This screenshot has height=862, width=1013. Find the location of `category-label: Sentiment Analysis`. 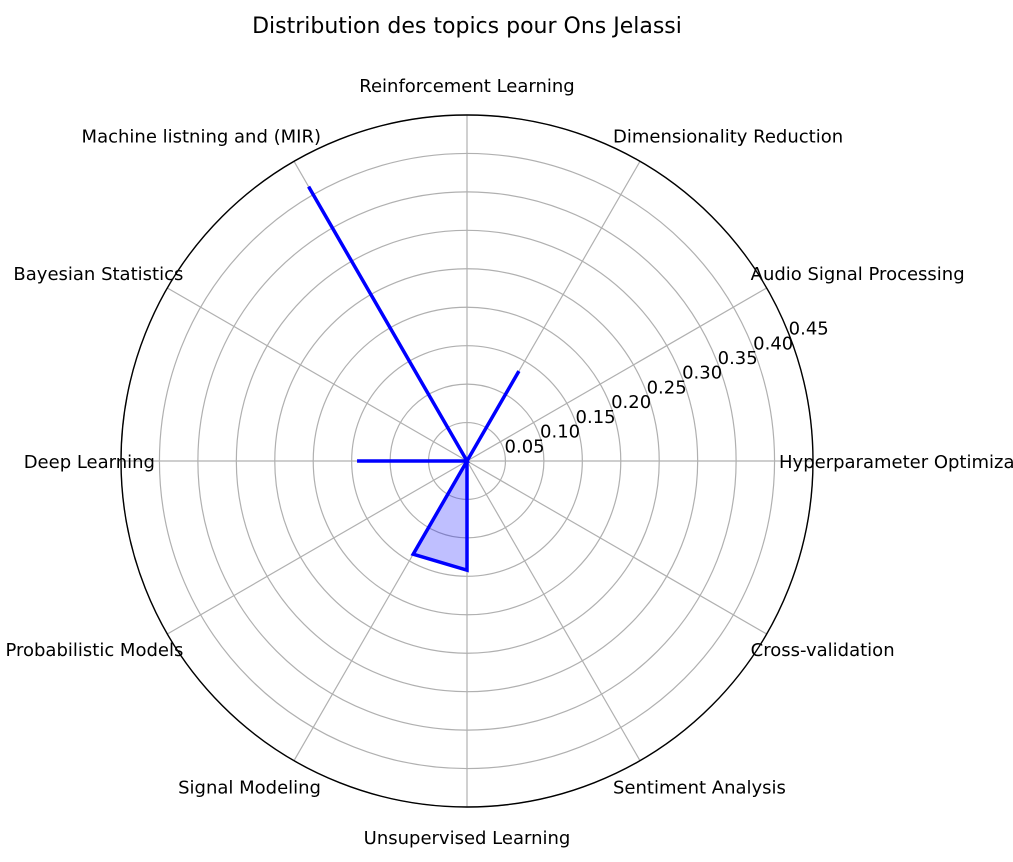

category-label: Sentiment Analysis is located at coordinates (699, 788).